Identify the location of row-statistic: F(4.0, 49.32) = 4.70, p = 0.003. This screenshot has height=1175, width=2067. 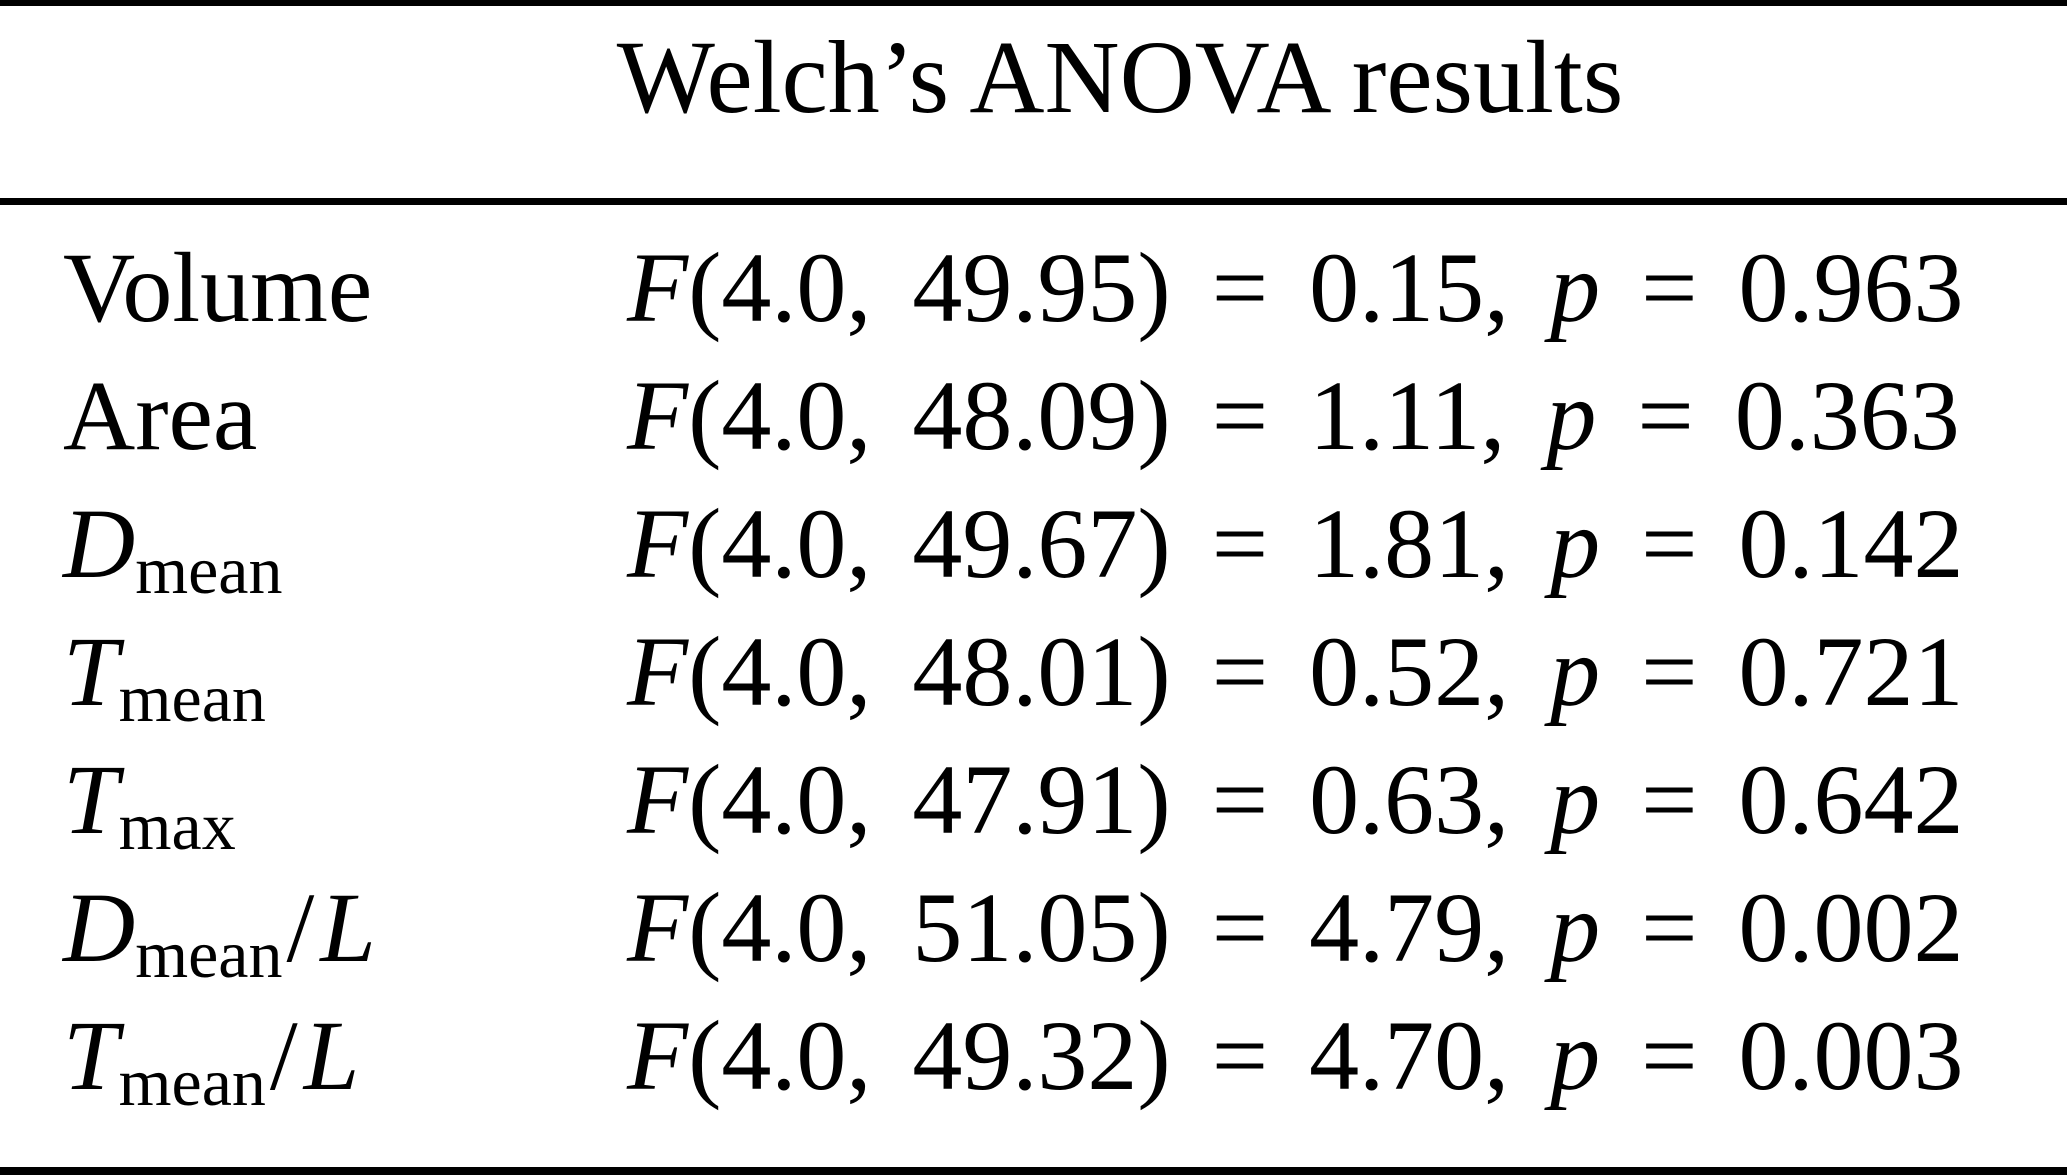
(1295, 1056).